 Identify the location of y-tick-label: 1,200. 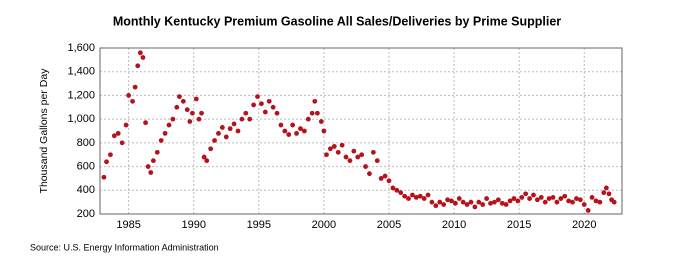
(81, 95).